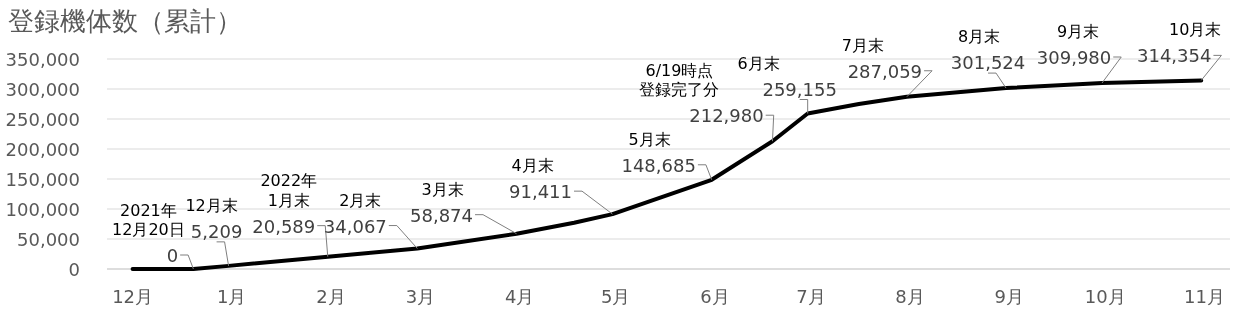 This screenshot has height=311, width=1245. What do you see at coordinates (1174, 56) in the screenshot?
I see `data-label: 314,354` at bounding box center [1174, 56].